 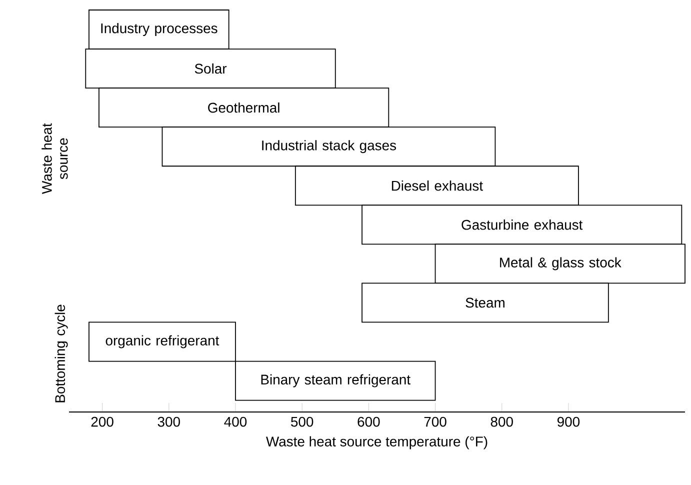 I want to click on x-tick-label: 400, so click(x=235, y=421).